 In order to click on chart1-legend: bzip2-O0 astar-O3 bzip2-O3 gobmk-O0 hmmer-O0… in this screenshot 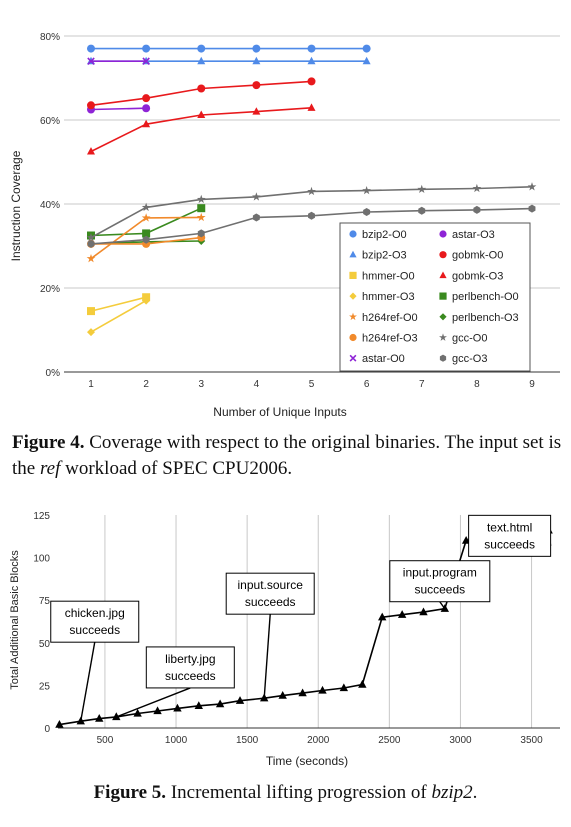, I will do `click(435, 297)`.